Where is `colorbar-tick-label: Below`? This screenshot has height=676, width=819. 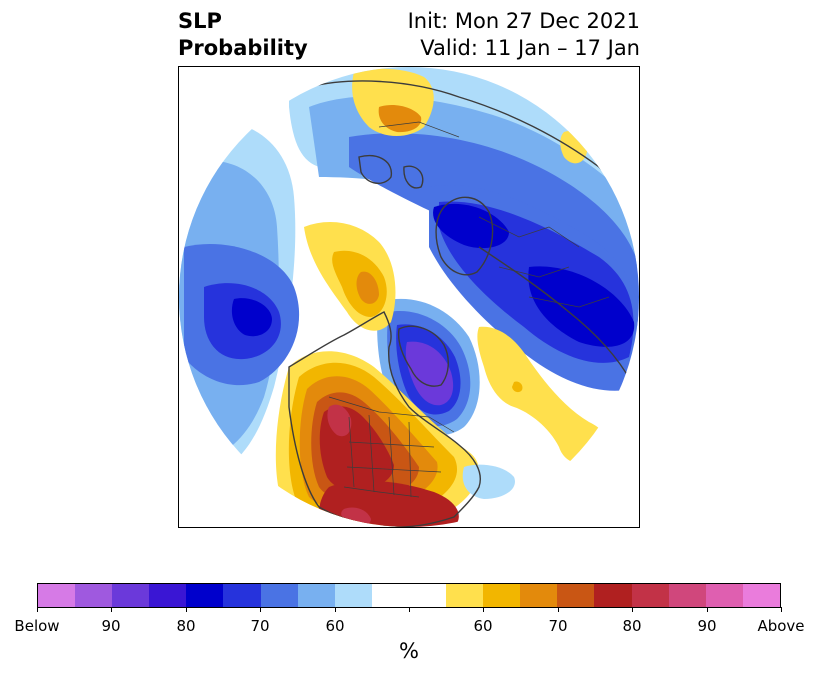 colorbar-tick-label: Below is located at coordinates (37, 626).